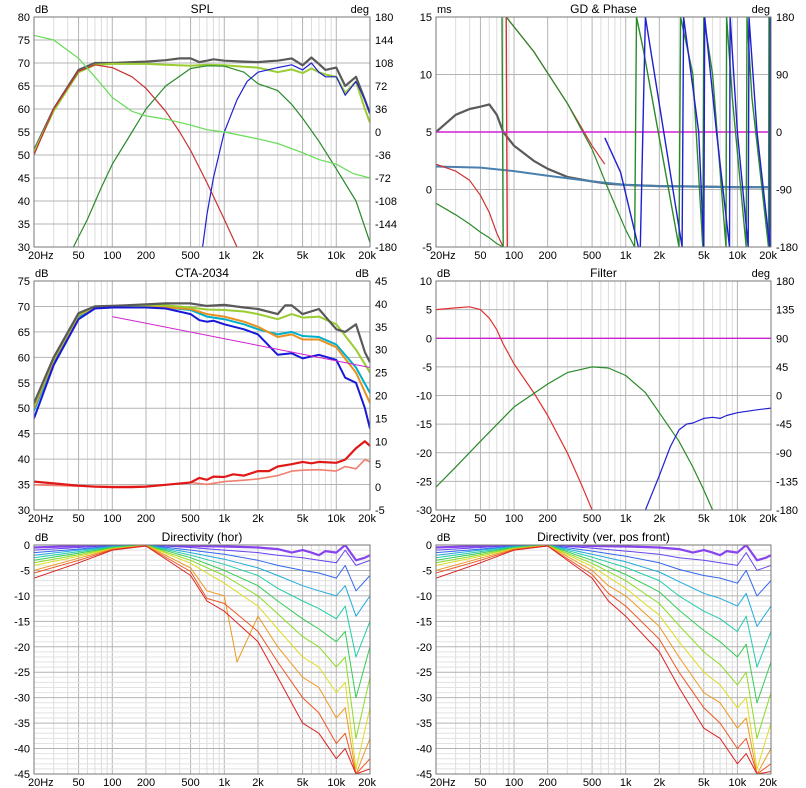 This screenshot has height=788, width=806. Describe the element at coordinates (381, 110) in the screenshot. I see `y-right-tick-label: 36` at that location.